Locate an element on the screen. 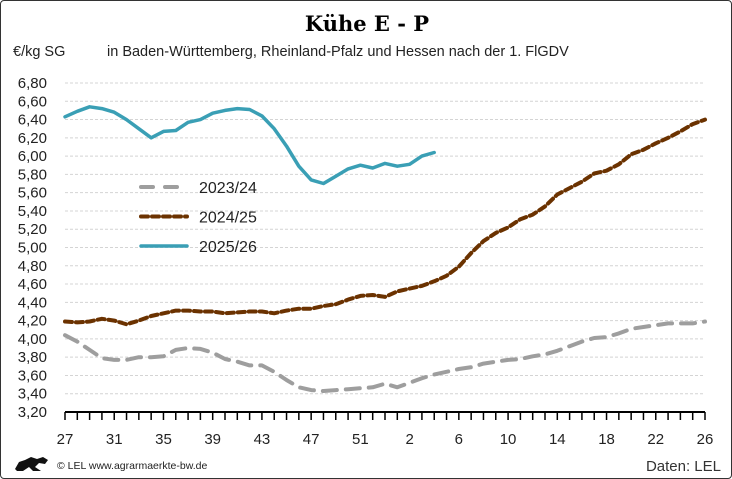  y-tick-label: 3,80 is located at coordinates (32, 357).